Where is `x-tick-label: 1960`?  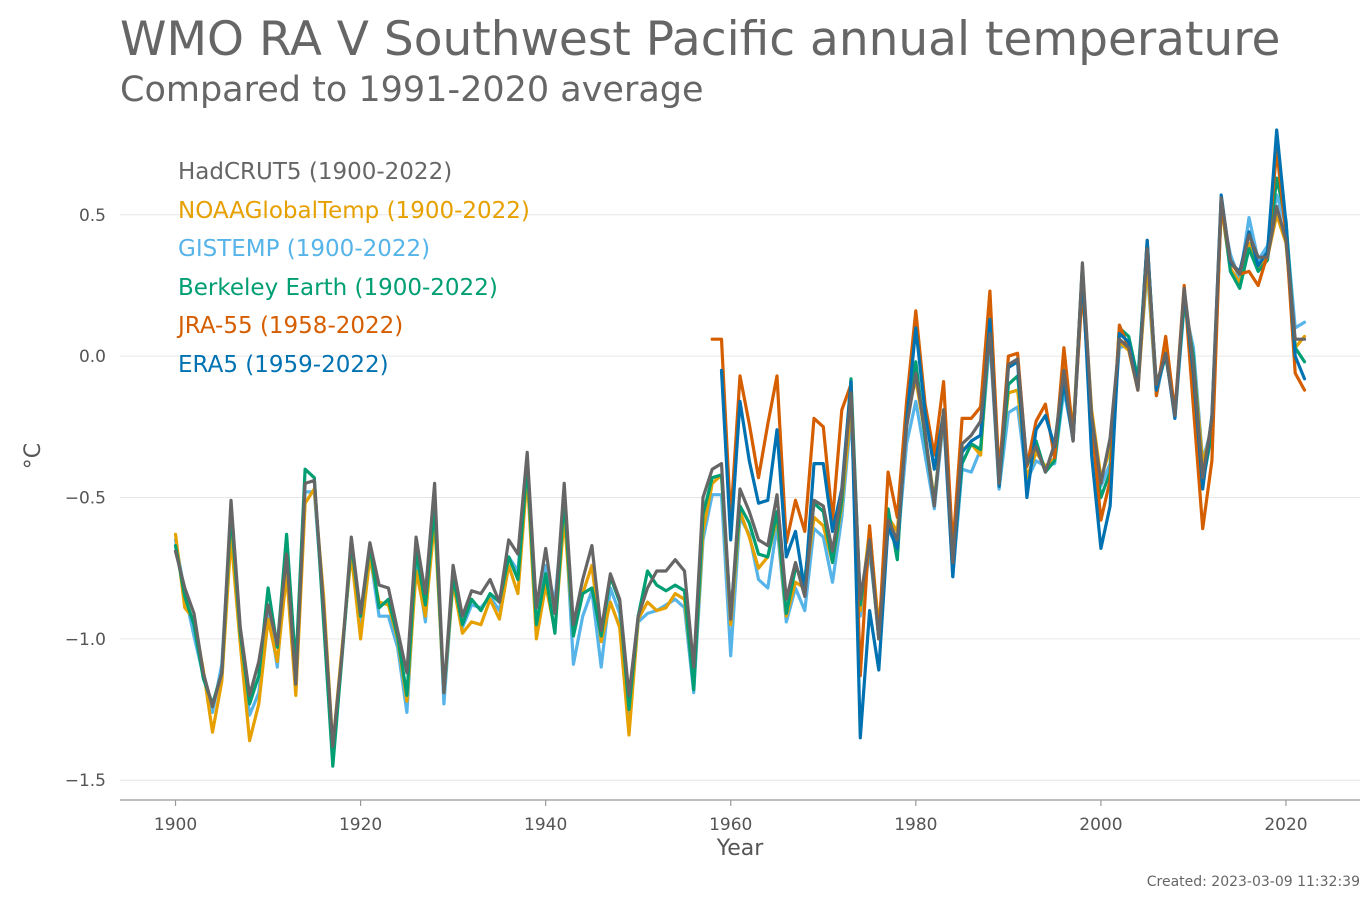
x-tick-label: 1960 is located at coordinates (730, 825).